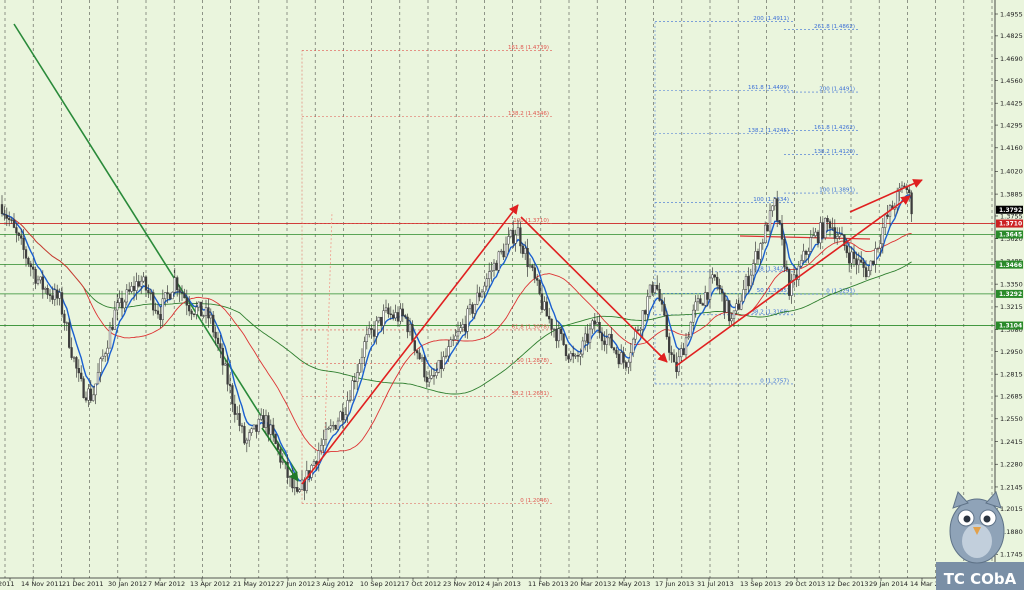  Describe the element at coordinates (533, 361) in the screenshot. I see `fib-red-label: 50 (1.2878)` at that location.